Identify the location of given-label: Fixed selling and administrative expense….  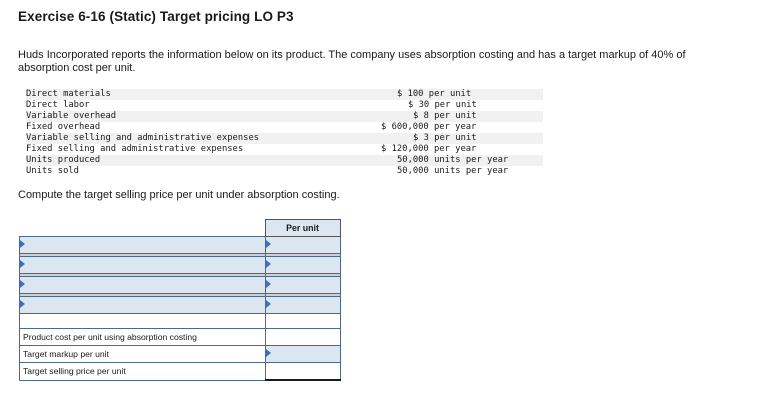
(135, 149).